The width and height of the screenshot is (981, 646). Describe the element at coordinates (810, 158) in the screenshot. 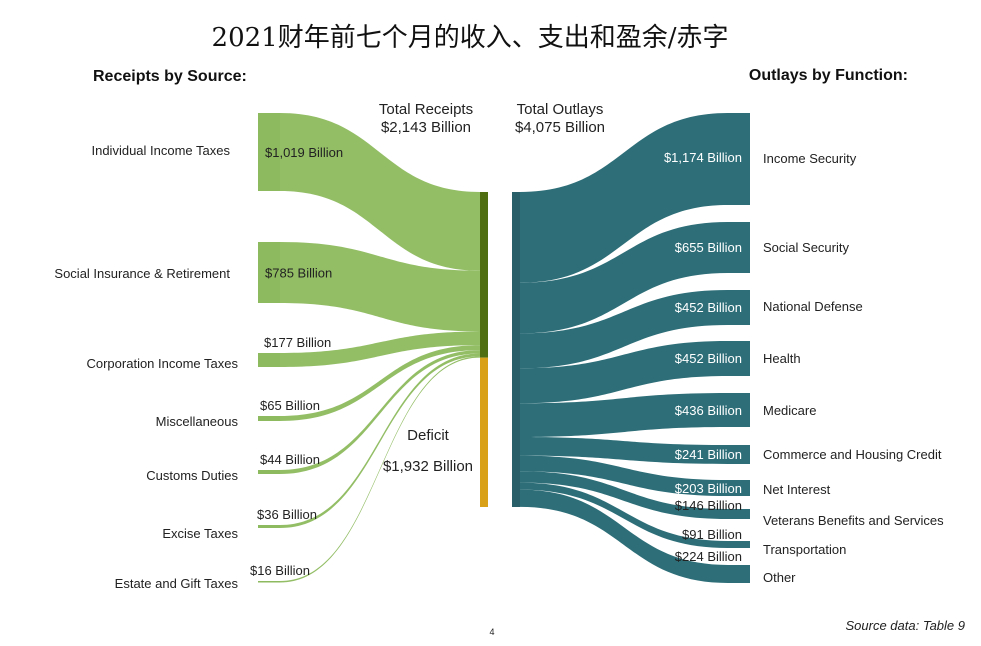

I see `outlay-category-income-security: Income Security` at that location.